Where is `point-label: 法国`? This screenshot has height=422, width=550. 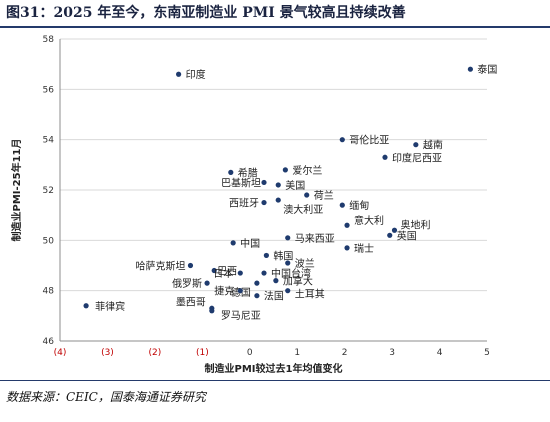
point-label: 法国 is located at coordinates (274, 296).